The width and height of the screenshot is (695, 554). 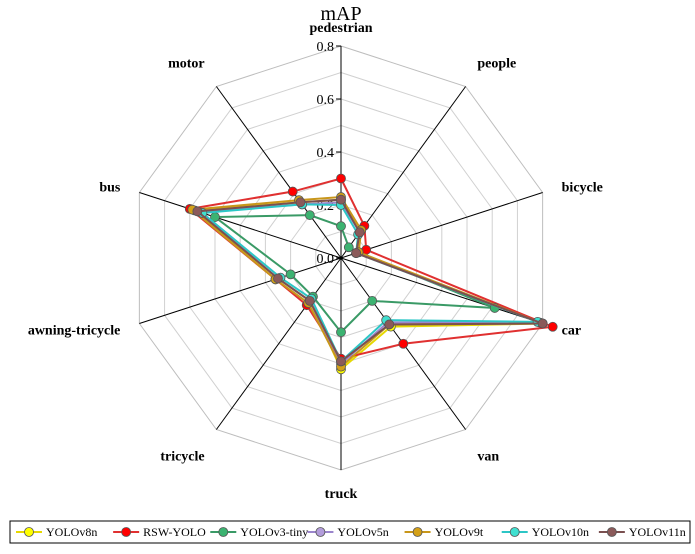 What do you see at coordinates (71, 532) in the screenshot?
I see `legend-label: YOLOv8n` at bounding box center [71, 532].